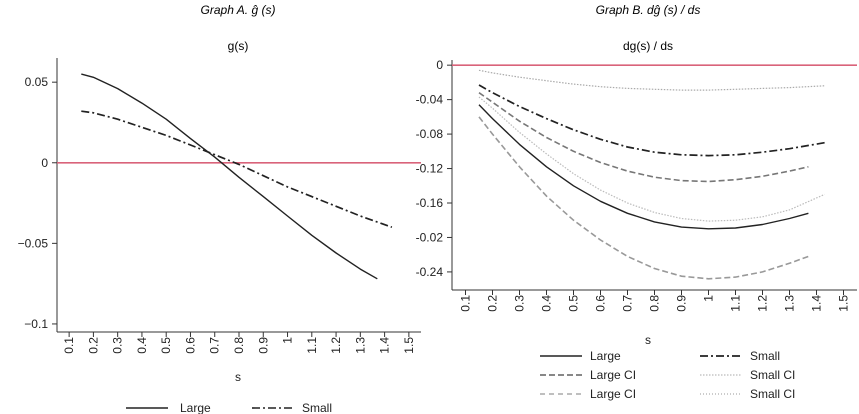 This screenshot has width=859, height=414. Describe the element at coordinates (360, 345) in the screenshot. I see `panel-a-x-tick-label: 1.3` at that location.